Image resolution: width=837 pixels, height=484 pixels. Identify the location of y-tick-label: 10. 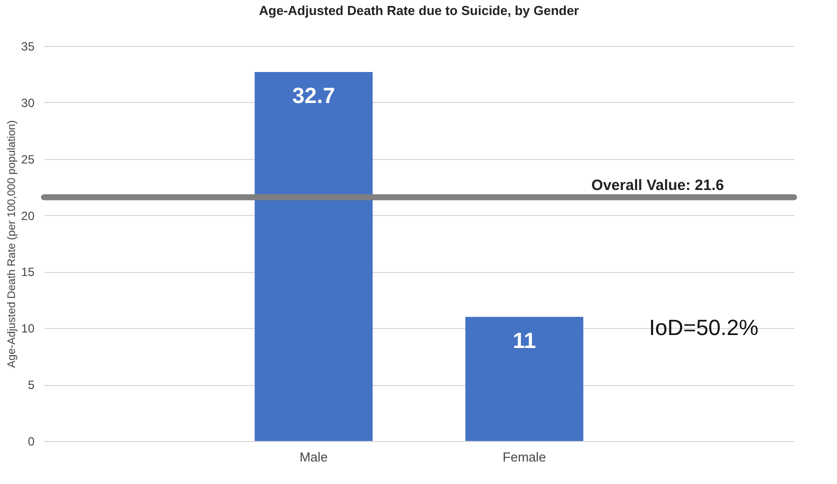
(28, 329).